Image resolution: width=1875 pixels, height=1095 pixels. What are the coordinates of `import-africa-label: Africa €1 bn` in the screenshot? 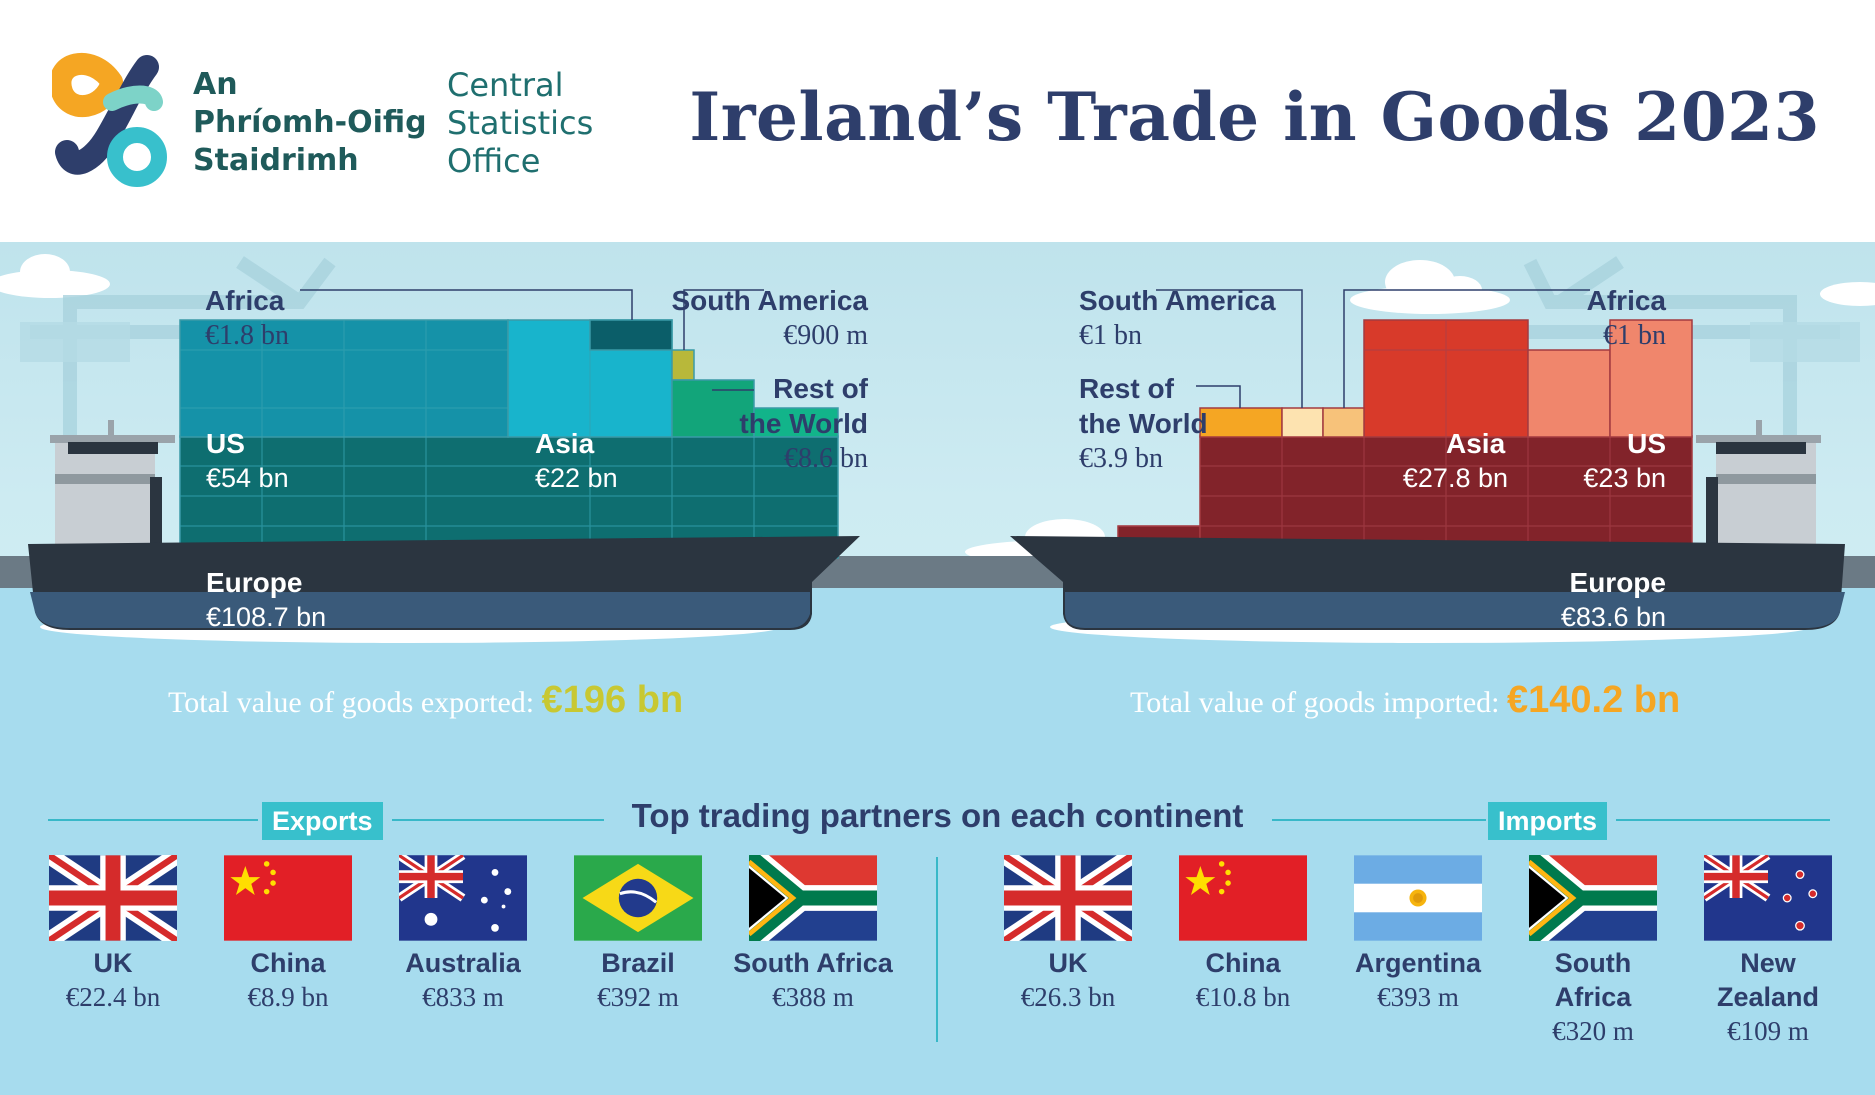 It's located at (1566, 318).